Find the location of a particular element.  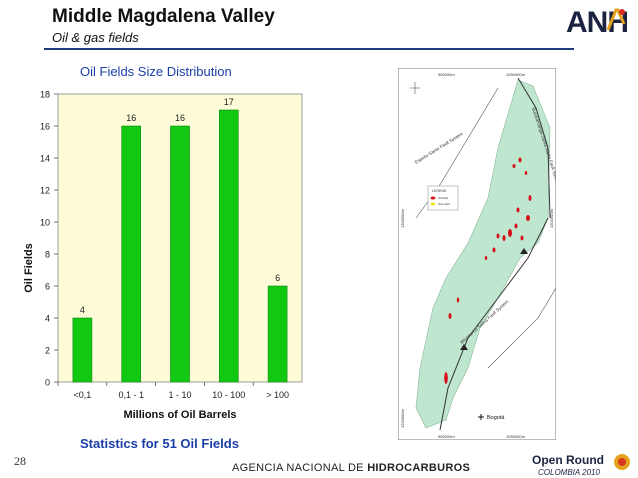

y-tick-label: 18 is located at coordinates (45, 95).